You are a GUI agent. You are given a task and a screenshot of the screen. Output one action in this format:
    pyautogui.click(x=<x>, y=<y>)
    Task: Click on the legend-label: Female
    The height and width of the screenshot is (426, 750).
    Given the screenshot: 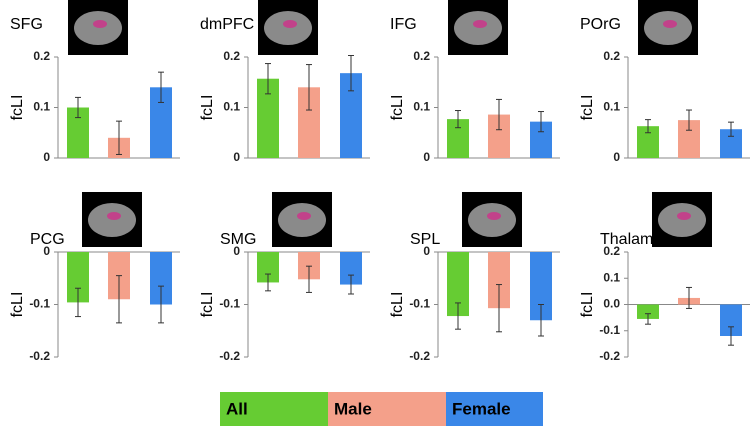 What is the action you would take?
    pyautogui.click(x=481, y=408)
    